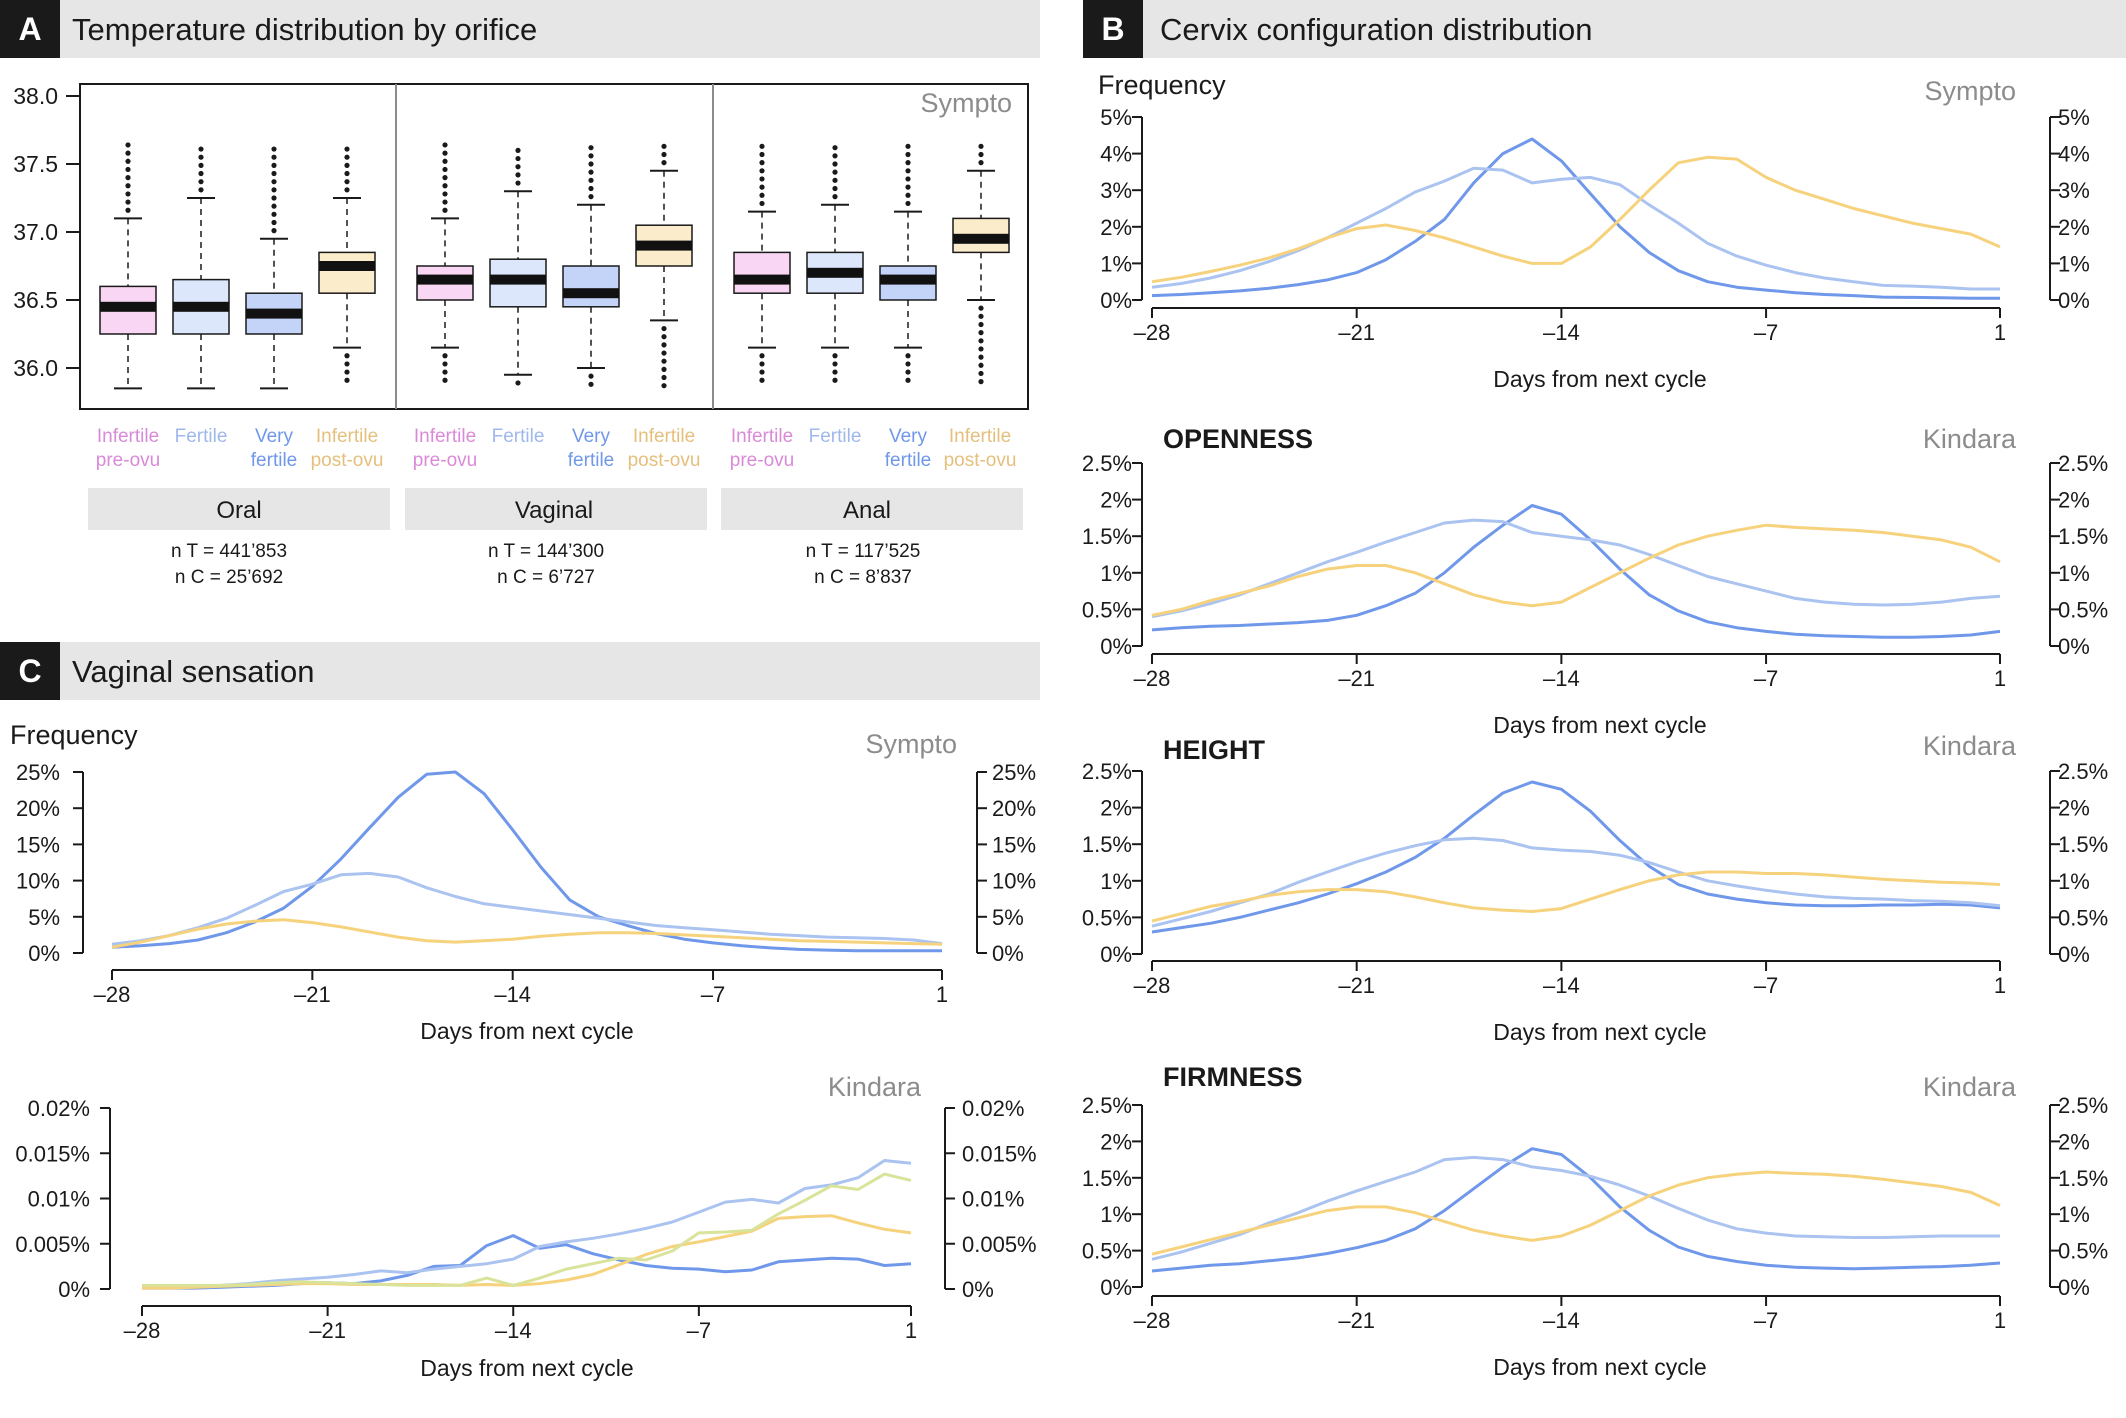 This screenshot has height=1418, width=2126. What do you see at coordinates (863, 577) in the screenshot?
I see `group-count-c-anal: n C = 8’837` at bounding box center [863, 577].